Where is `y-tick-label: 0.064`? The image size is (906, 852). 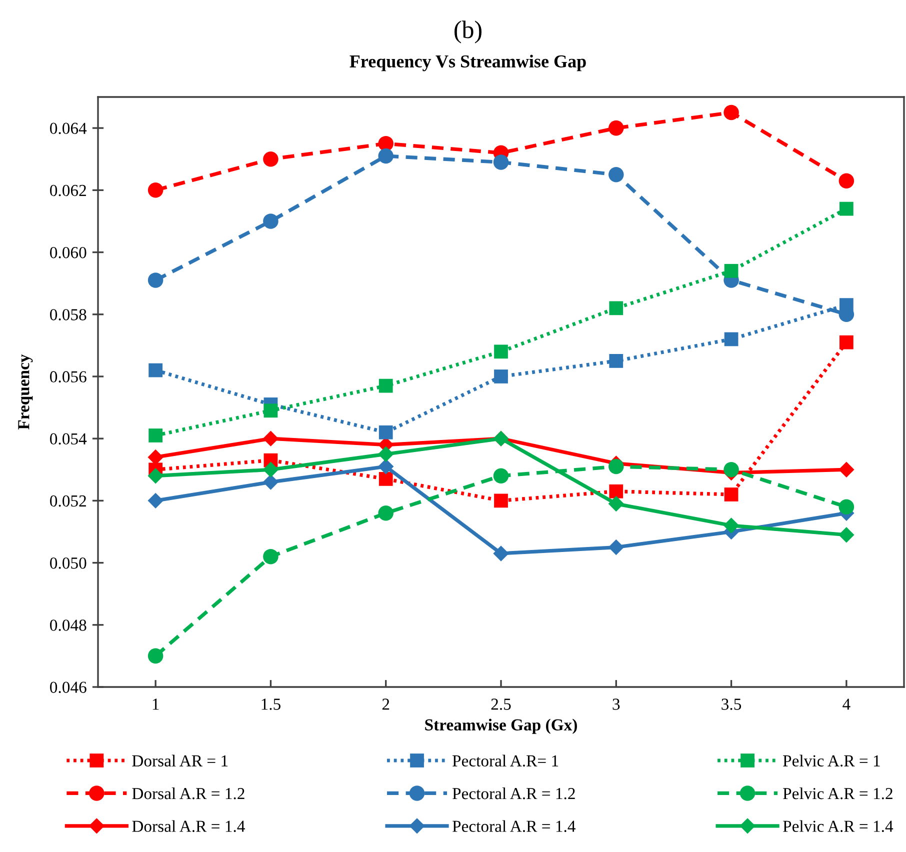 y-tick-label: 0.064 is located at coordinates (68, 128).